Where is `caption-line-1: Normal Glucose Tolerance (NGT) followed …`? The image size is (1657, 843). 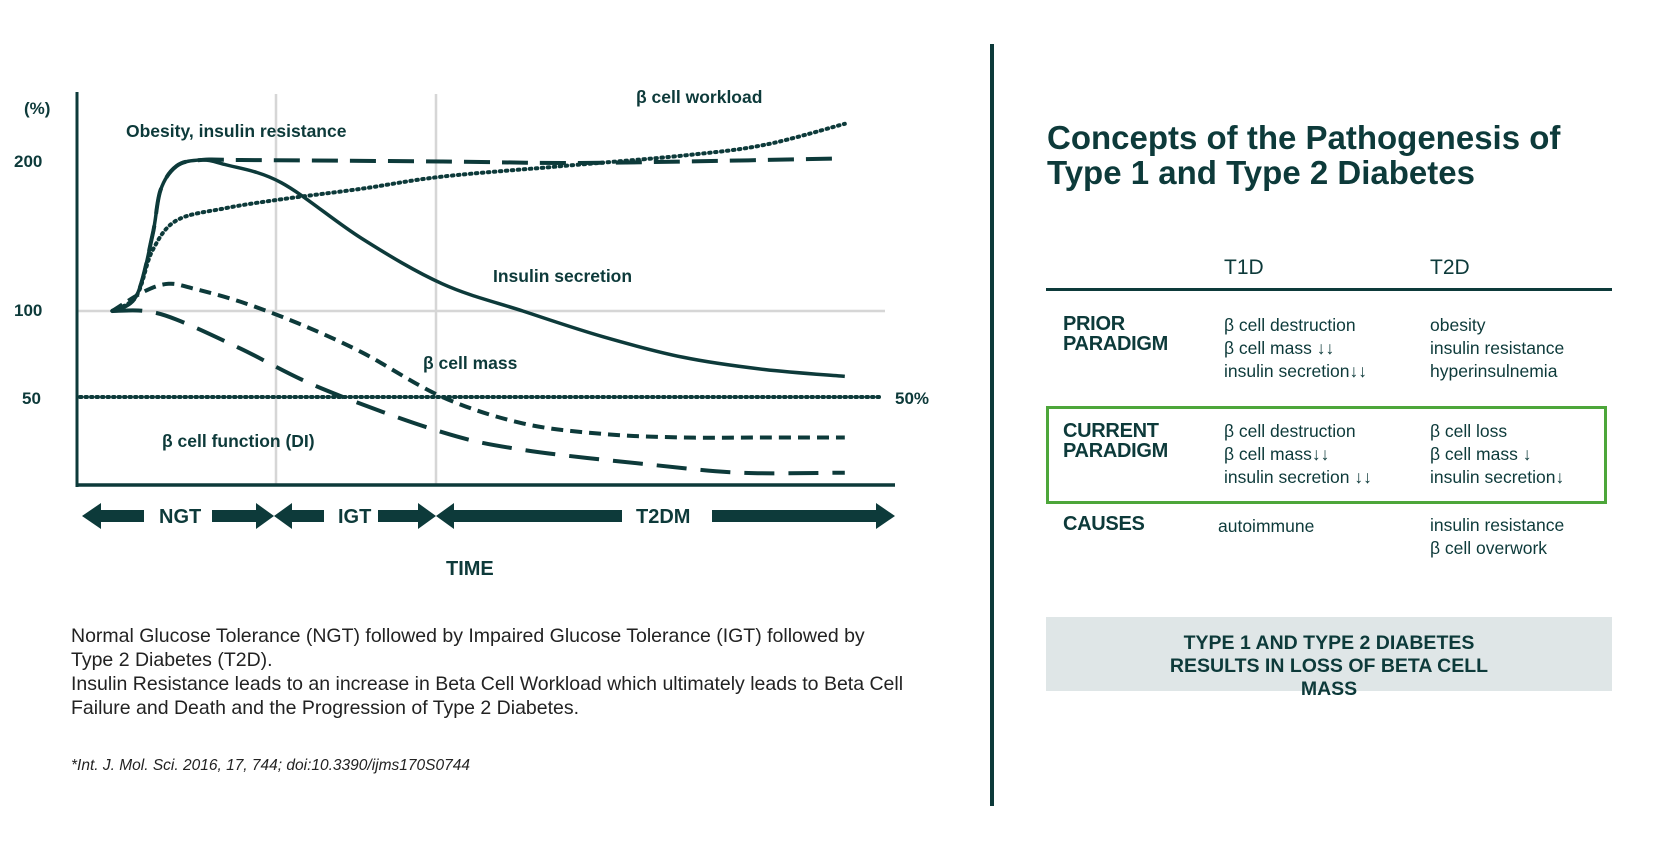 caption-line-1: Normal Glucose Tolerance (NGT) followed … is located at coordinates (468, 648).